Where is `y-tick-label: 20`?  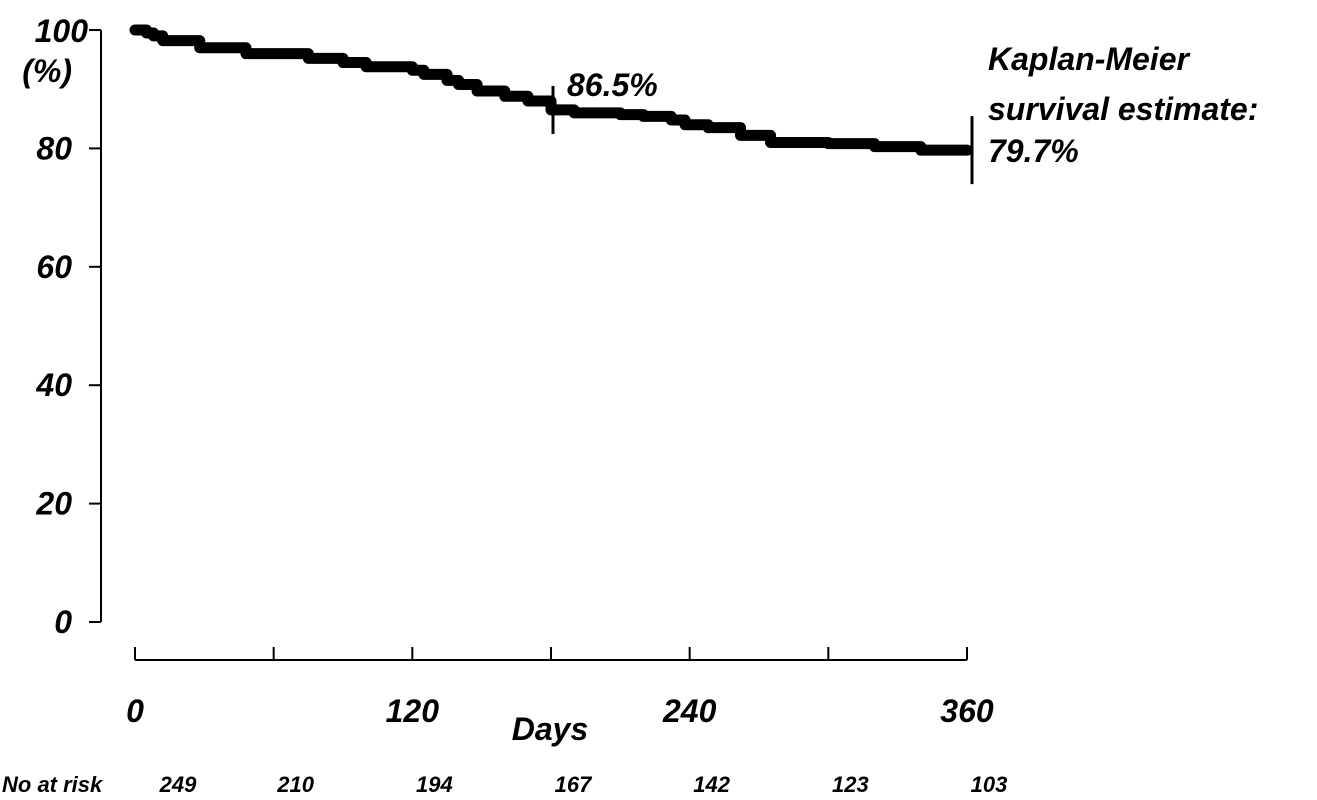 y-tick-label: 20 is located at coordinates (53, 504).